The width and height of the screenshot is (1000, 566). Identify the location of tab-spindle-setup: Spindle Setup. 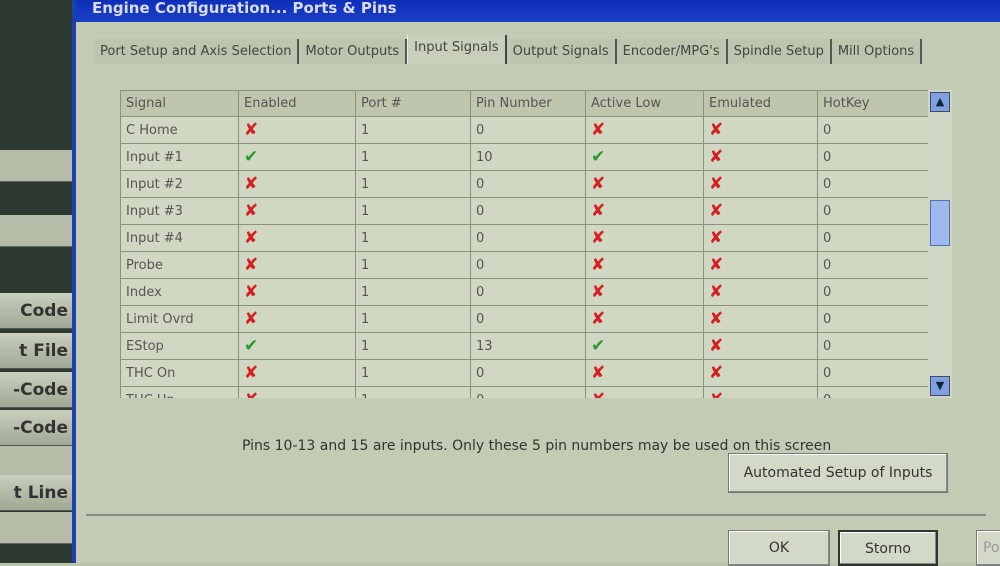
(779, 51).